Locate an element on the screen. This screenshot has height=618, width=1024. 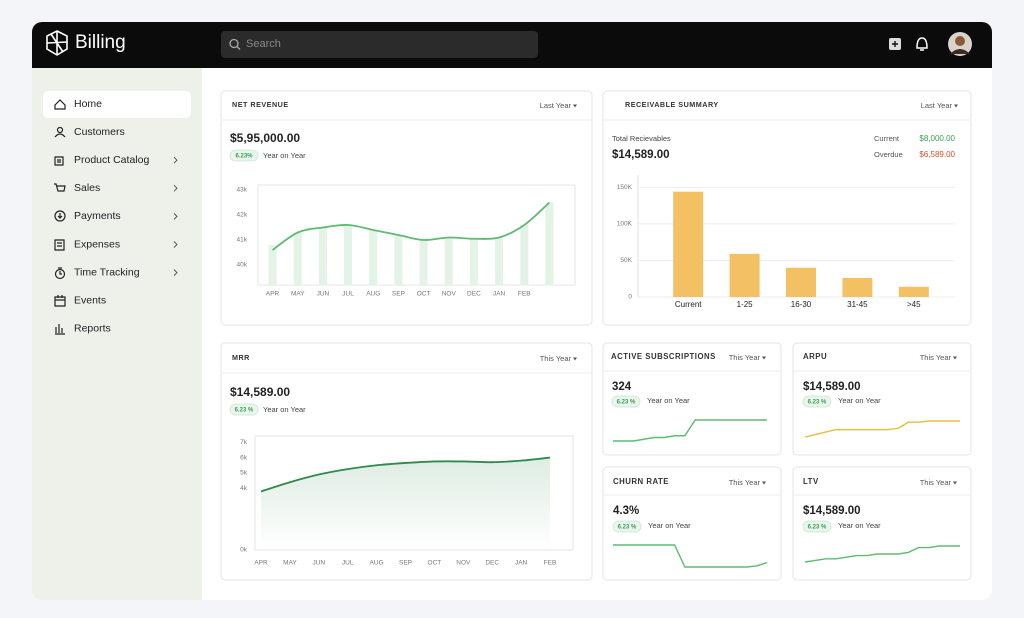
badge-text: 6.23% is located at coordinates (244, 156).